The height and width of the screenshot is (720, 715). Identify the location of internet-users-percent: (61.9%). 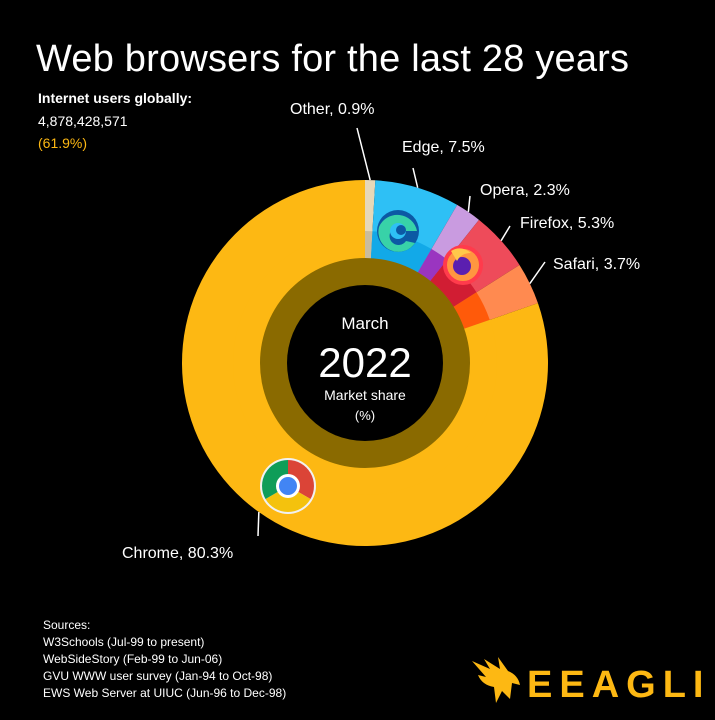
(63, 143).